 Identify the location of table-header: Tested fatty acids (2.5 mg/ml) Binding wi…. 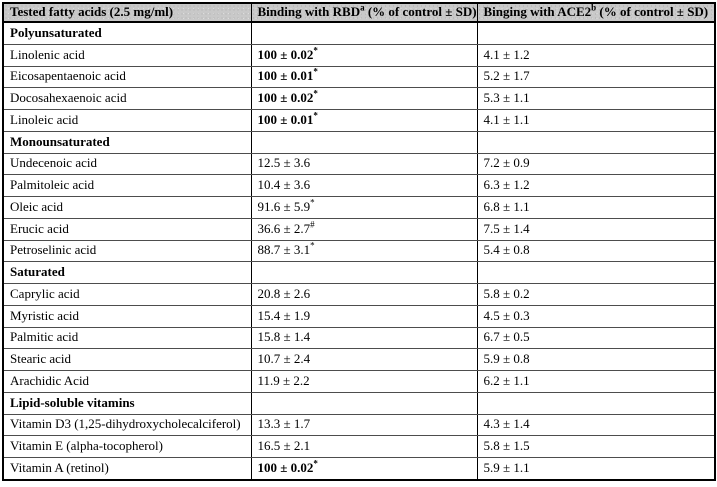
(359, 12).